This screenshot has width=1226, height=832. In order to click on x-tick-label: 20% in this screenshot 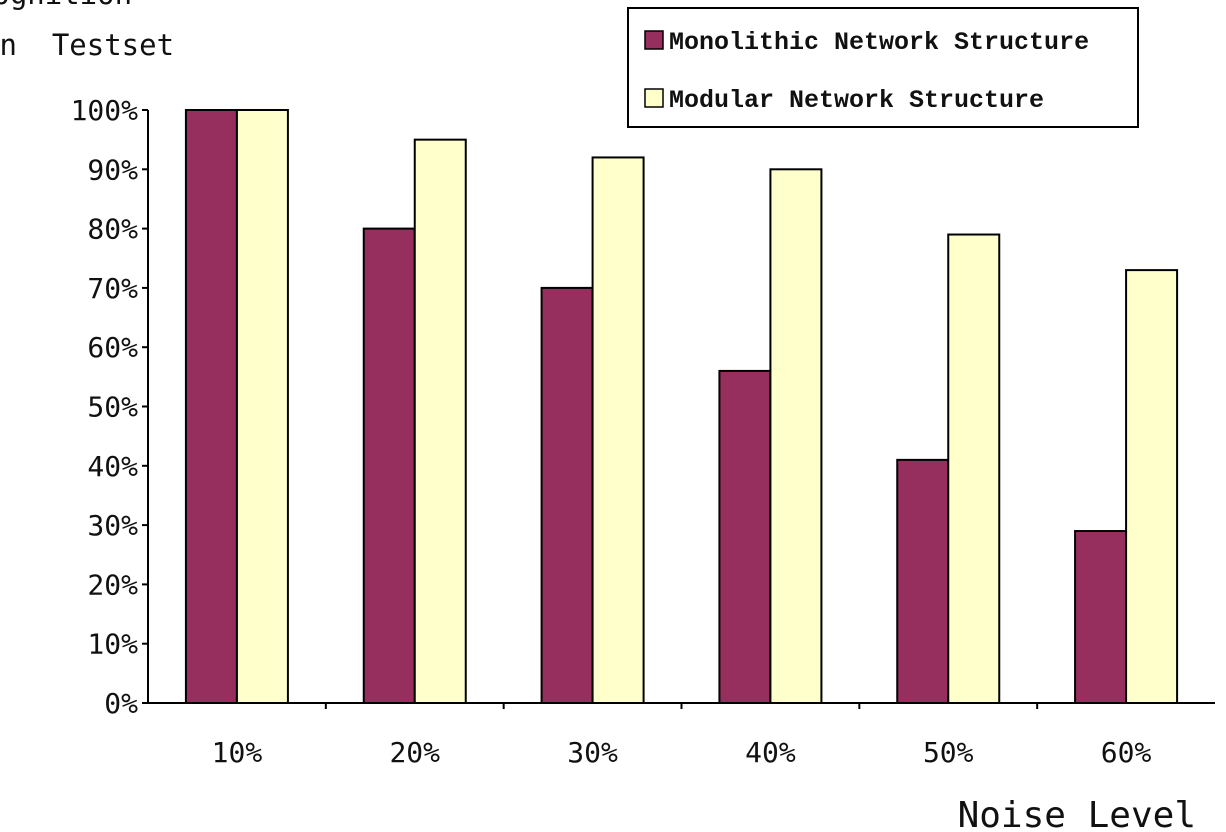, I will do `click(414, 752)`.